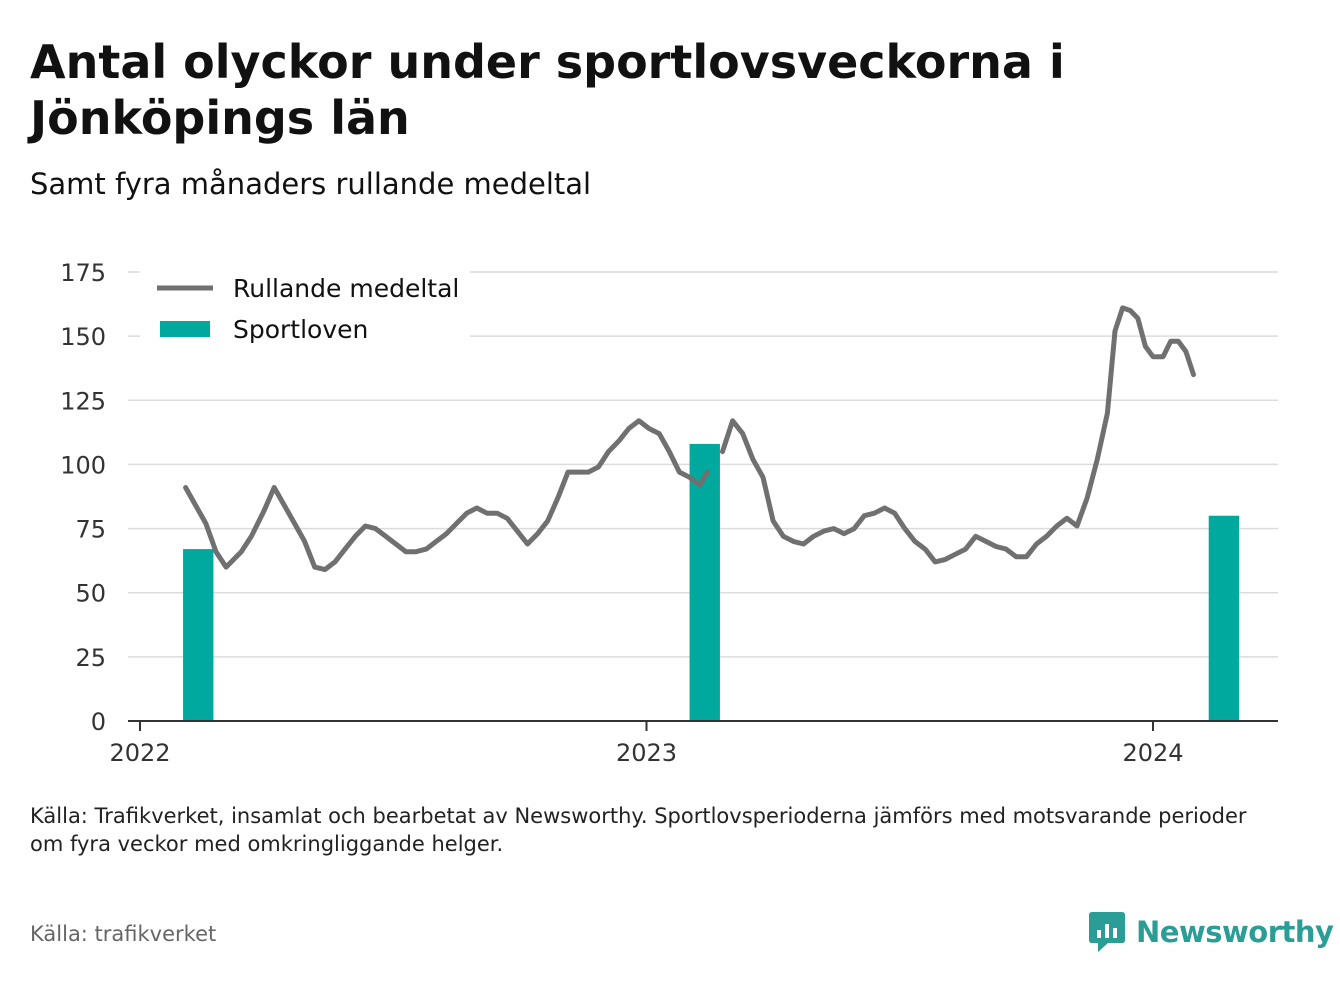 The image size is (1340, 984). Describe the element at coordinates (1152, 753) in the screenshot. I see `x-tick-label: 2024` at that location.